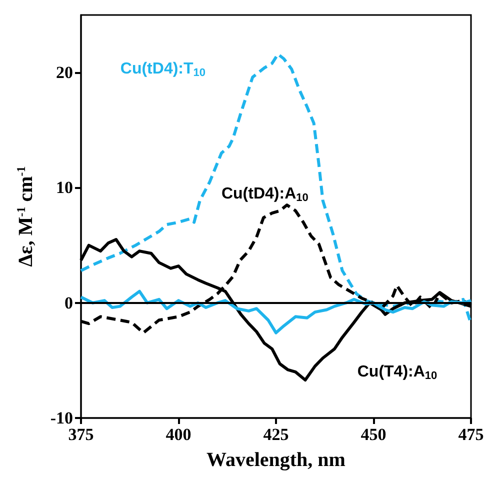 The width and height of the screenshot is (488, 480). I want to click on y-tick-label: 10, so click(64, 188).